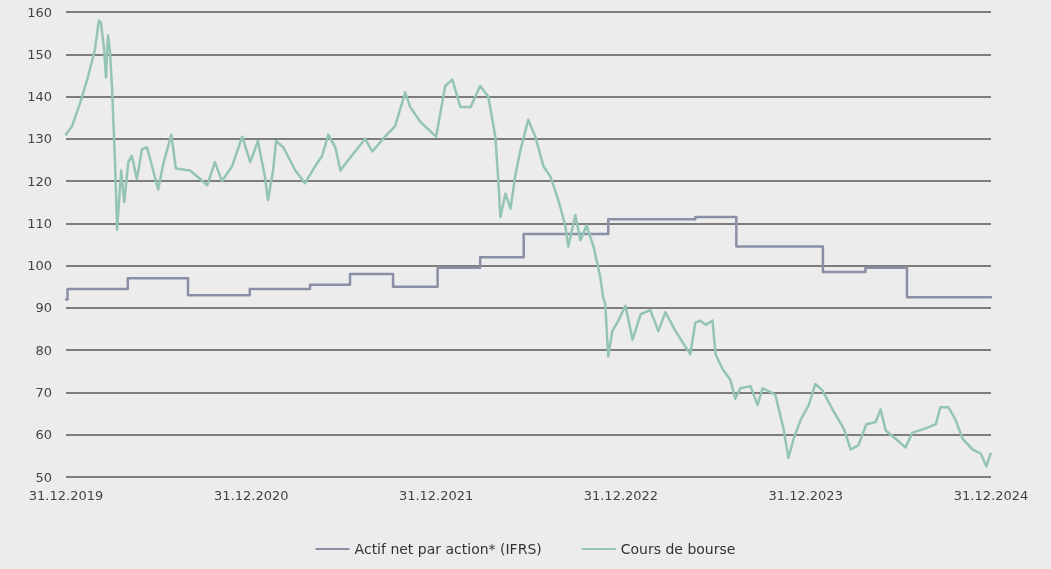 The height and width of the screenshot is (569, 1051). I want to click on y-tick-label: 90, so click(43, 308).